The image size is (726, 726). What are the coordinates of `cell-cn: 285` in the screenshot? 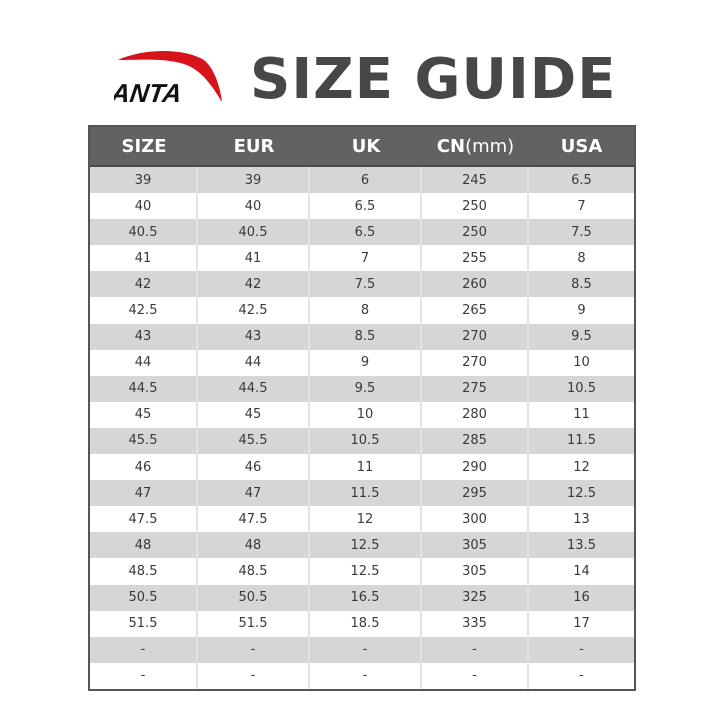 It's located at (475, 441).